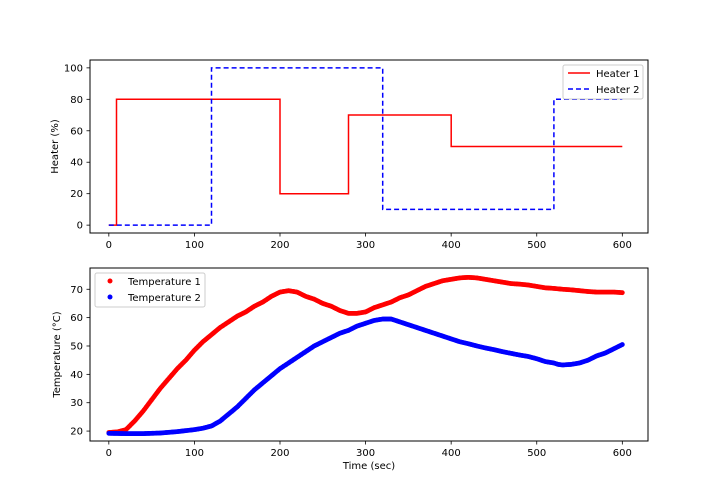 Image resolution: width=720 pixels, height=504 pixels. I want to click on legend-temperature-1-label: Temperature 1, so click(164, 282).